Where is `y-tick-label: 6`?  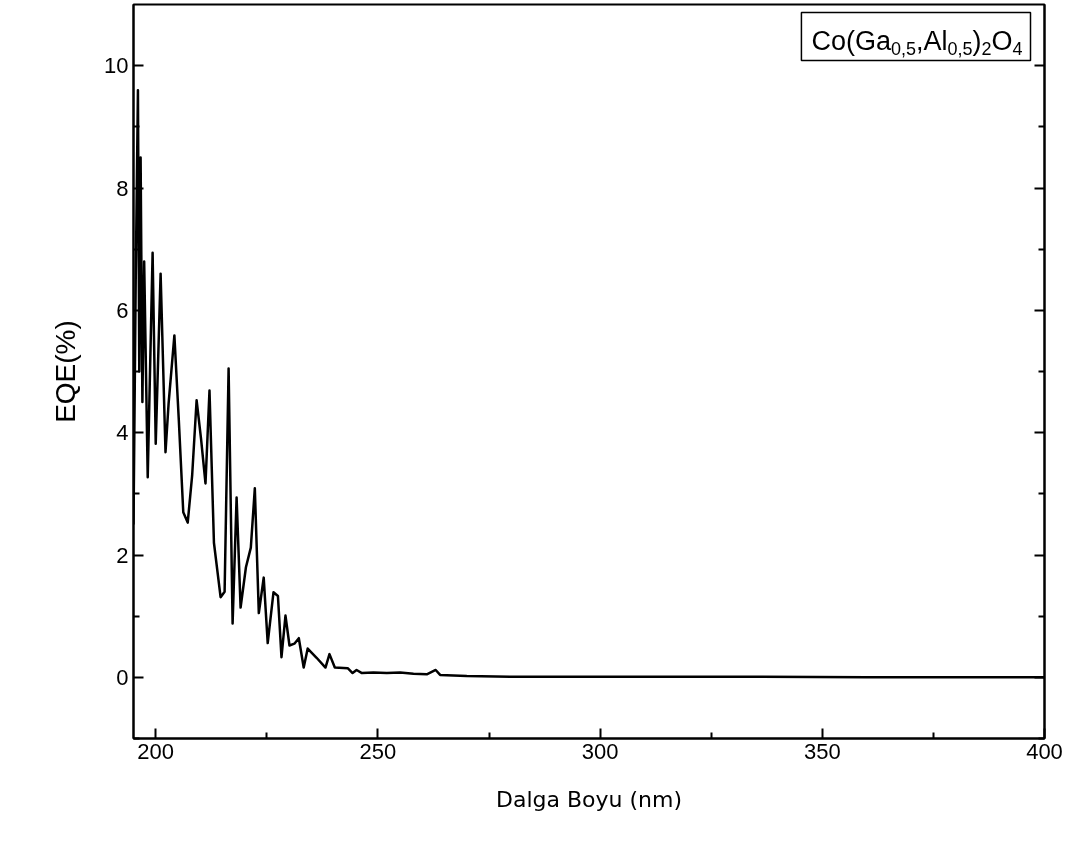
y-tick-label: 6 is located at coordinates (122, 310).